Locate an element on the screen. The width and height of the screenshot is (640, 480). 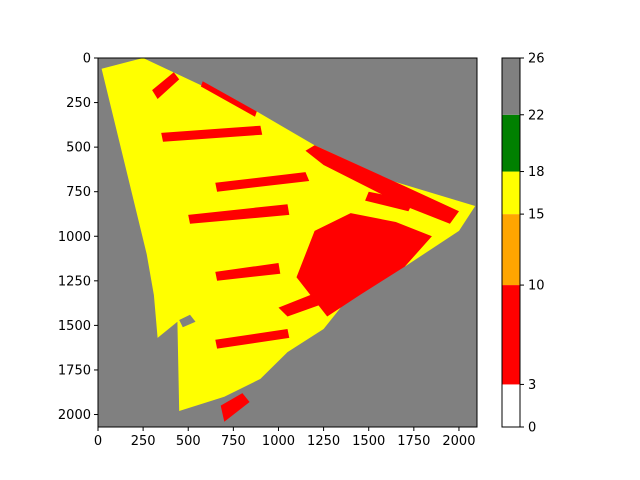
colorbar-tick-label: 10 is located at coordinates (536, 286).